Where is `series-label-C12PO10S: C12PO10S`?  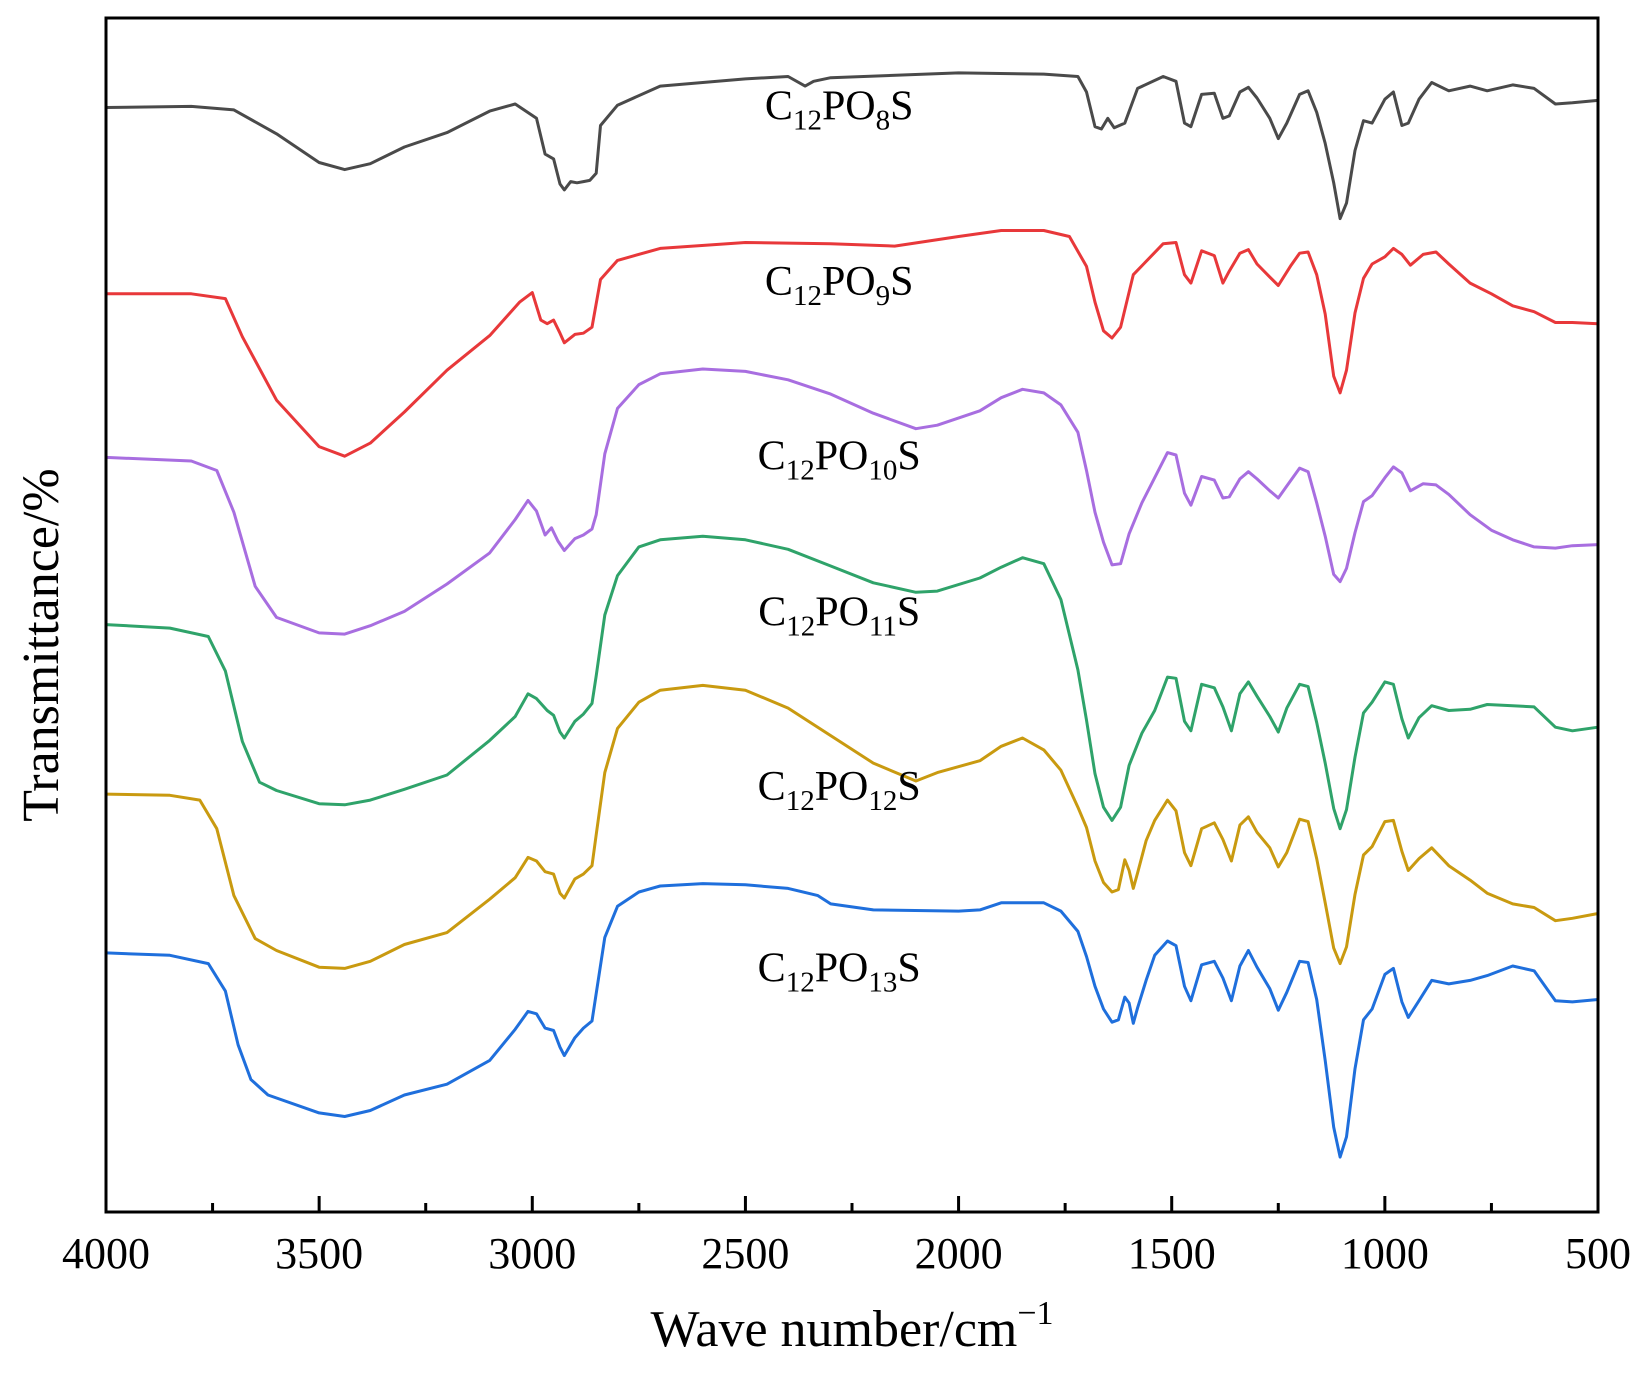 series-label-C12PO10S: C12PO10S is located at coordinates (839, 459).